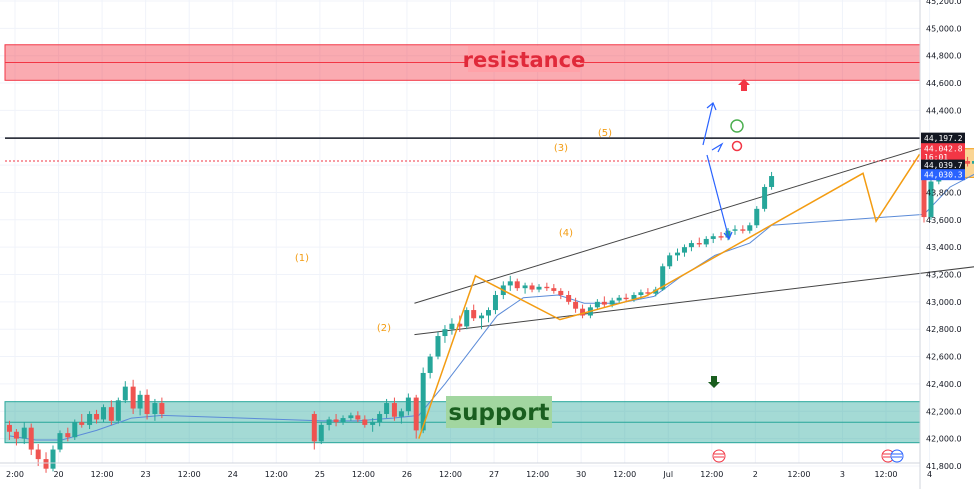 The height and width of the screenshot is (489, 974). Describe the element at coordinates (581, 474) in the screenshot. I see `time-tick-label: 30` at that location.